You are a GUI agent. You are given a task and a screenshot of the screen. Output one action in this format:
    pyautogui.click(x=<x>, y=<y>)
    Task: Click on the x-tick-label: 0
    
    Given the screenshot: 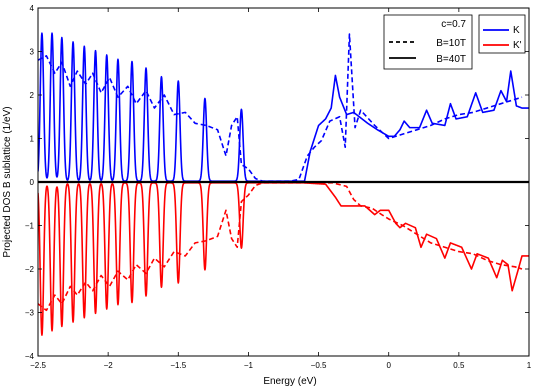 What is the action you would take?
    pyautogui.click(x=388, y=365)
    